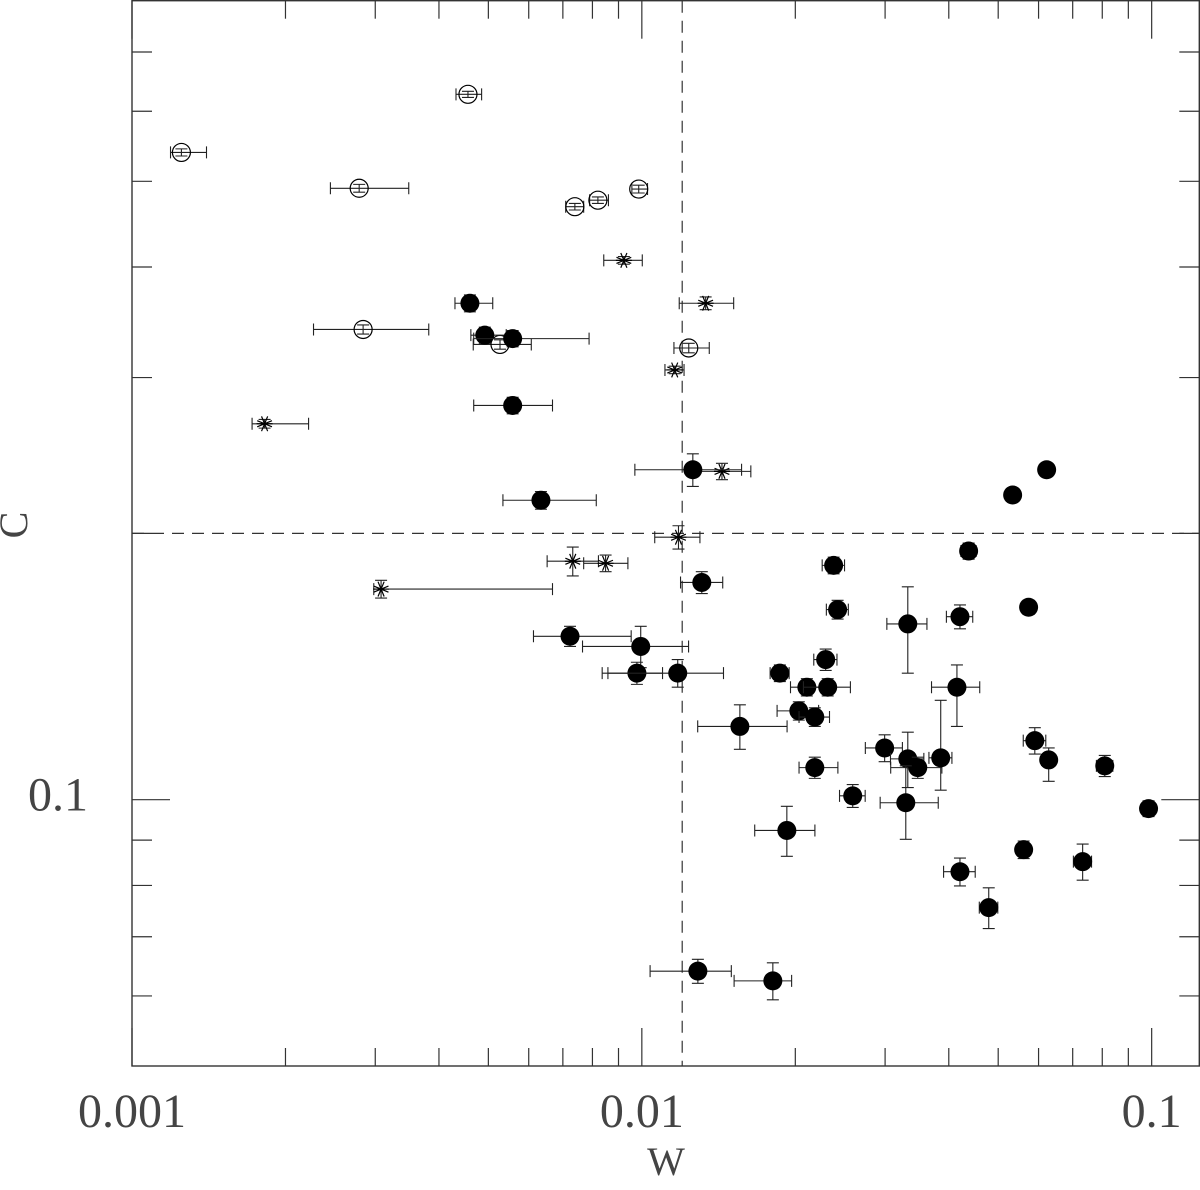 The image size is (1200, 1190). Describe the element at coordinates (58, 795) in the screenshot. I see `y-tick-label: 0.1` at that location.